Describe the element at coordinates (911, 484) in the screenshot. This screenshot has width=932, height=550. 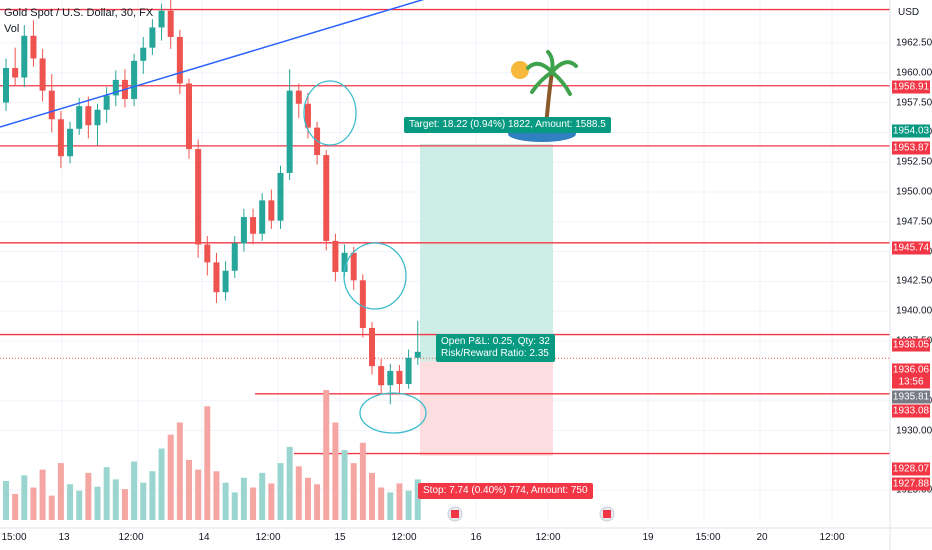
I see `price-tag-stop: 1927.88` at that location.